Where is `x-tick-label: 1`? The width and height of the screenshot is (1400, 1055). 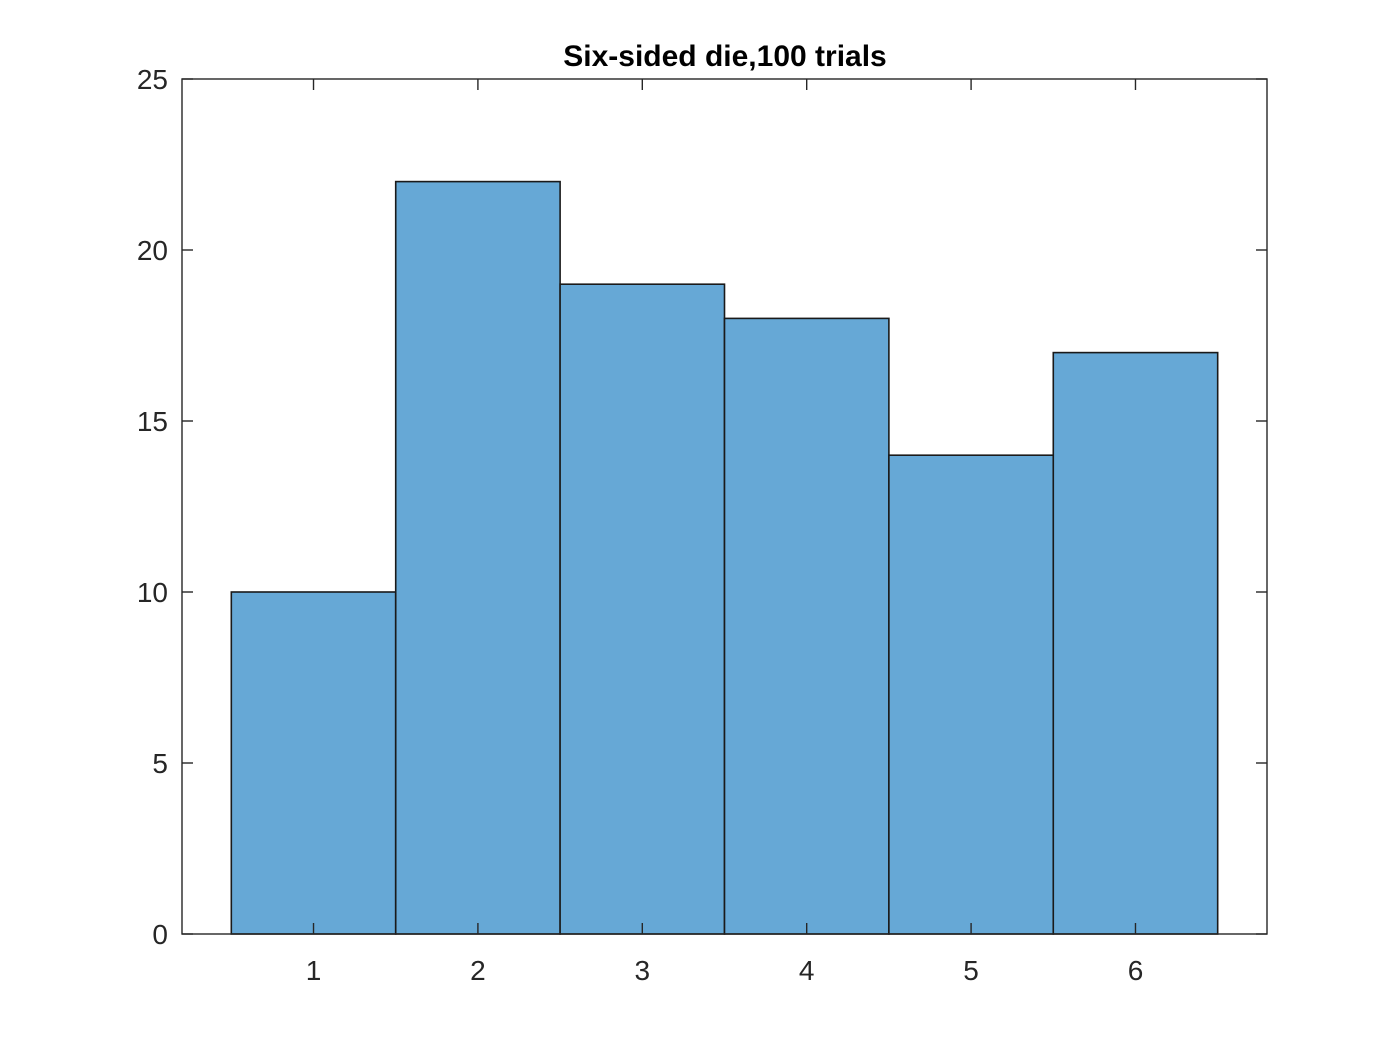
x-tick-label: 1 is located at coordinates (314, 970).